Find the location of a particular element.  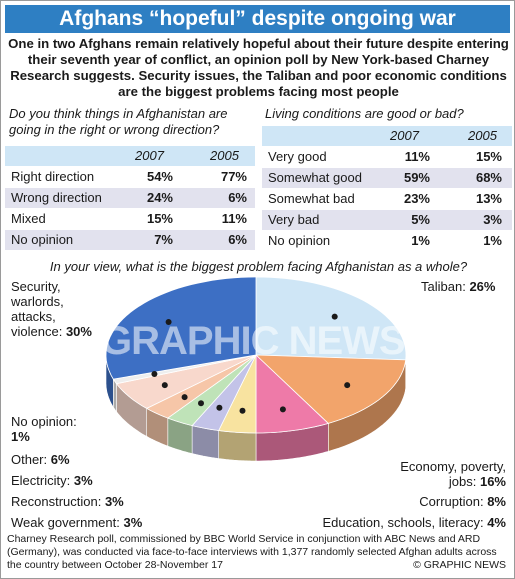

row-label: Somewhat good is located at coordinates (315, 177).